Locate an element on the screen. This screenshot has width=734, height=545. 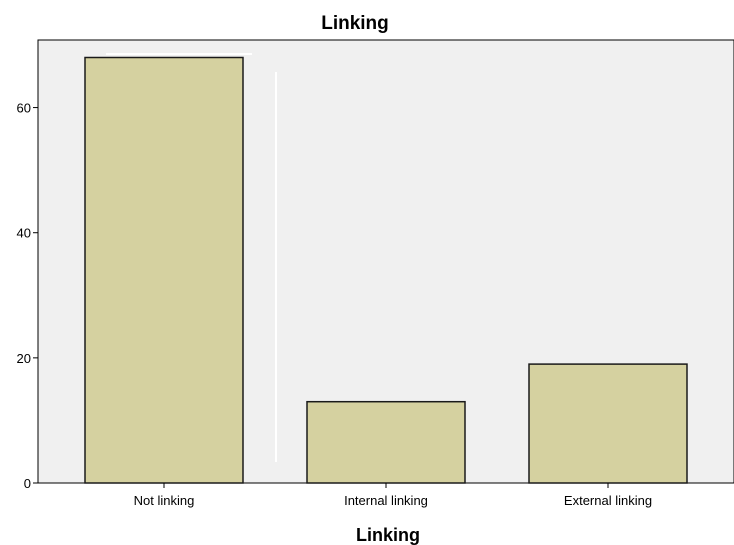
x-axis-label: Linking is located at coordinates (388, 535).